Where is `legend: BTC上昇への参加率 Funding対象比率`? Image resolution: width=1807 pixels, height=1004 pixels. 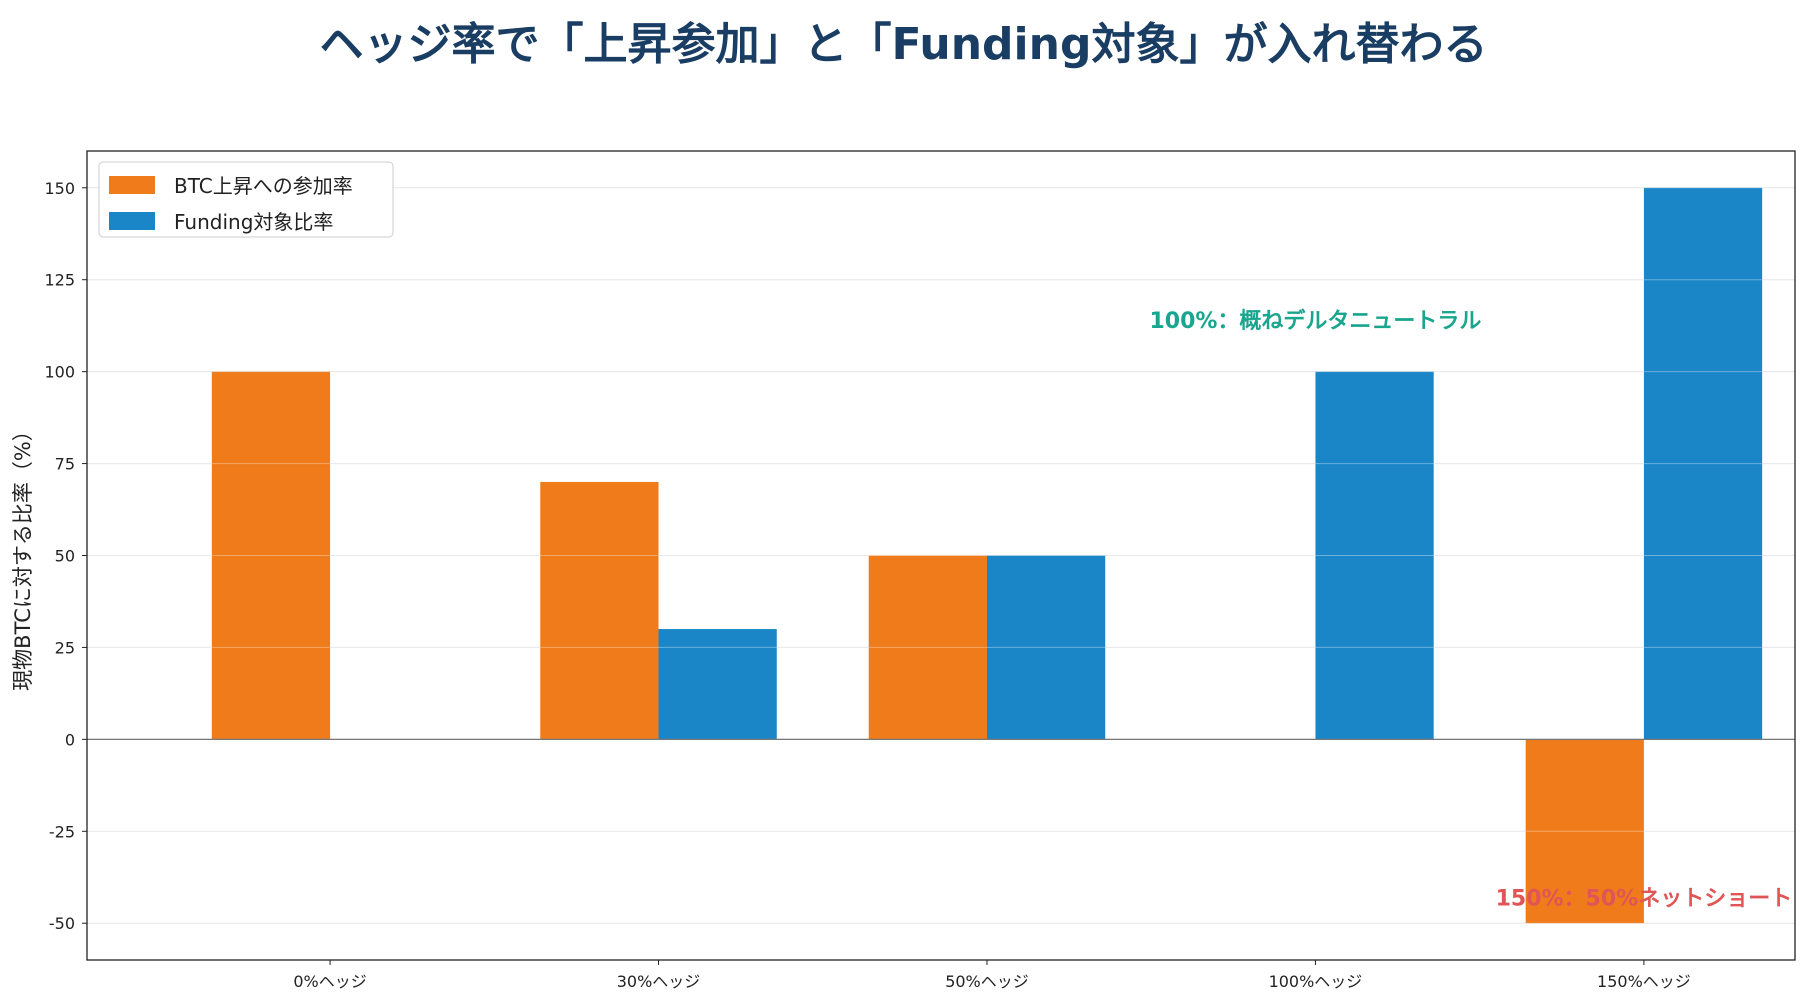 legend: BTC上昇への参加率 Funding対象比率 is located at coordinates (246, 199).